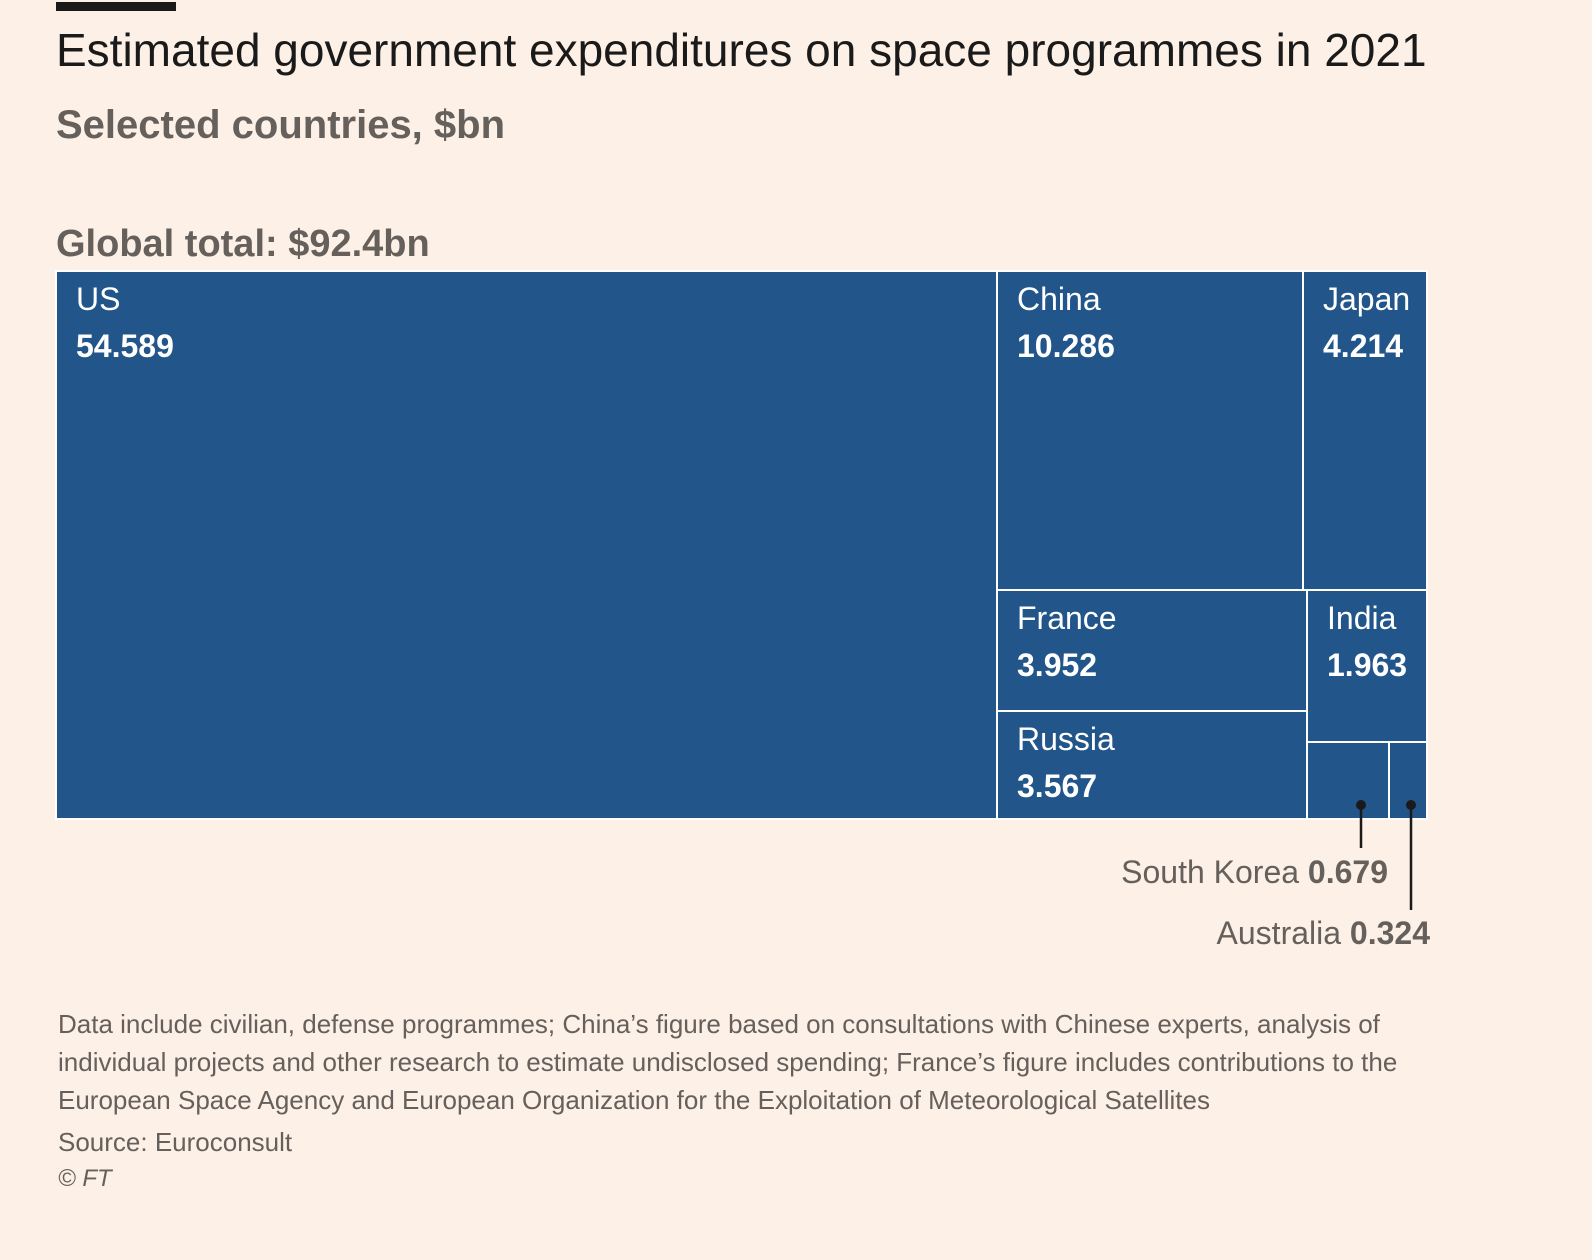 Image resolution: width=1592 pixels, height=1260 pixels. What do you see at coordinates (281, 125) in the screenshot?
I see `chart-subtitle: Selected countries, $bn` at bounding box center [281, 125].